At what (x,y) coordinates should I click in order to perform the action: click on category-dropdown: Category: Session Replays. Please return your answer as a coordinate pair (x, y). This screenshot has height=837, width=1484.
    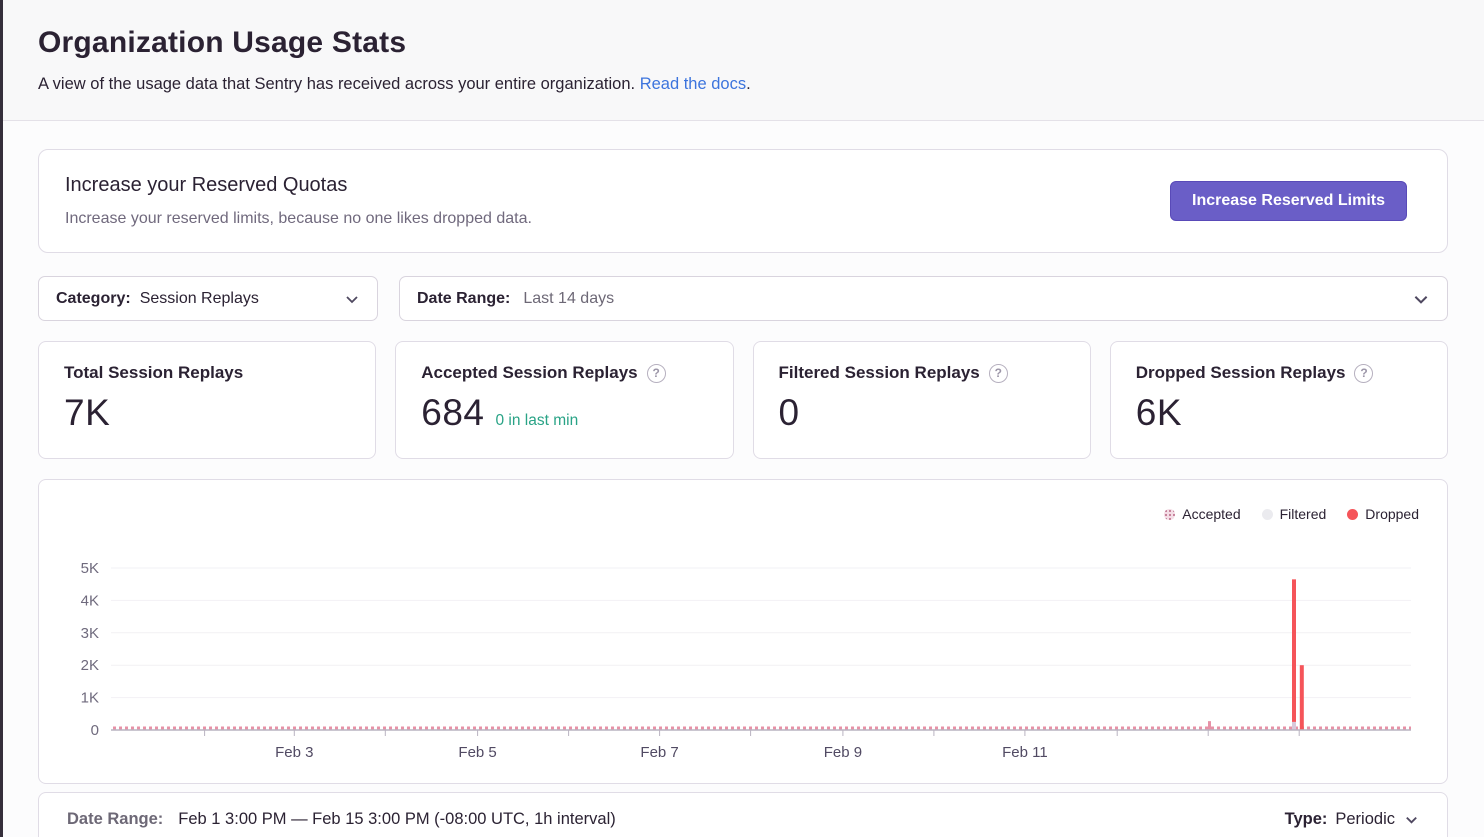
    Looking at the image, I should click on (208, 298).